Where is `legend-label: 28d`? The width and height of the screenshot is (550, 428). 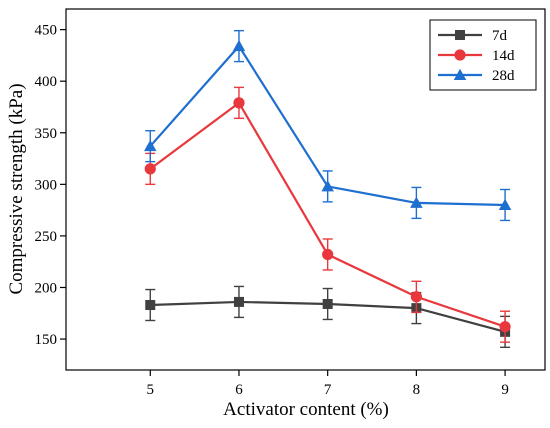
legend-label: 28d is located at coordinates (503, 76).